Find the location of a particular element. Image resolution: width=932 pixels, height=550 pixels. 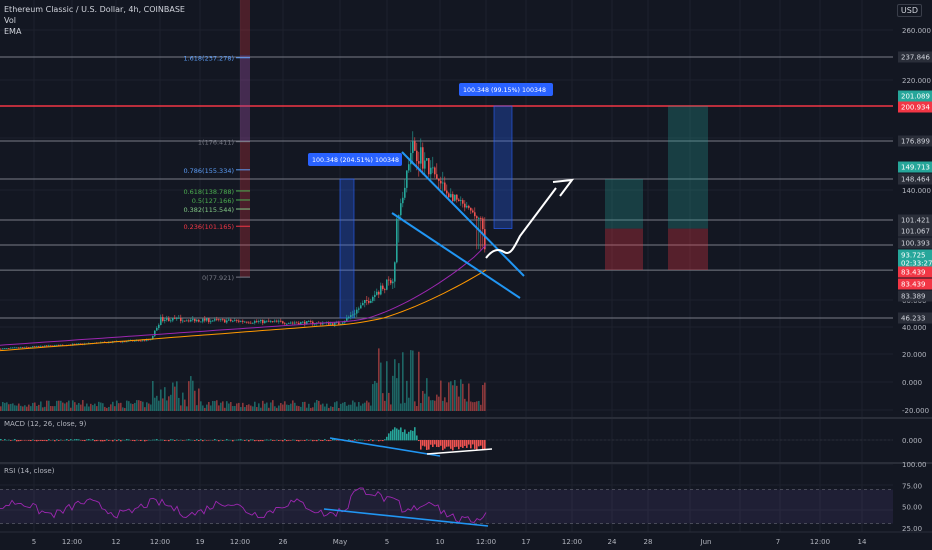

position-target-zone is located at coordinates (624, 204).